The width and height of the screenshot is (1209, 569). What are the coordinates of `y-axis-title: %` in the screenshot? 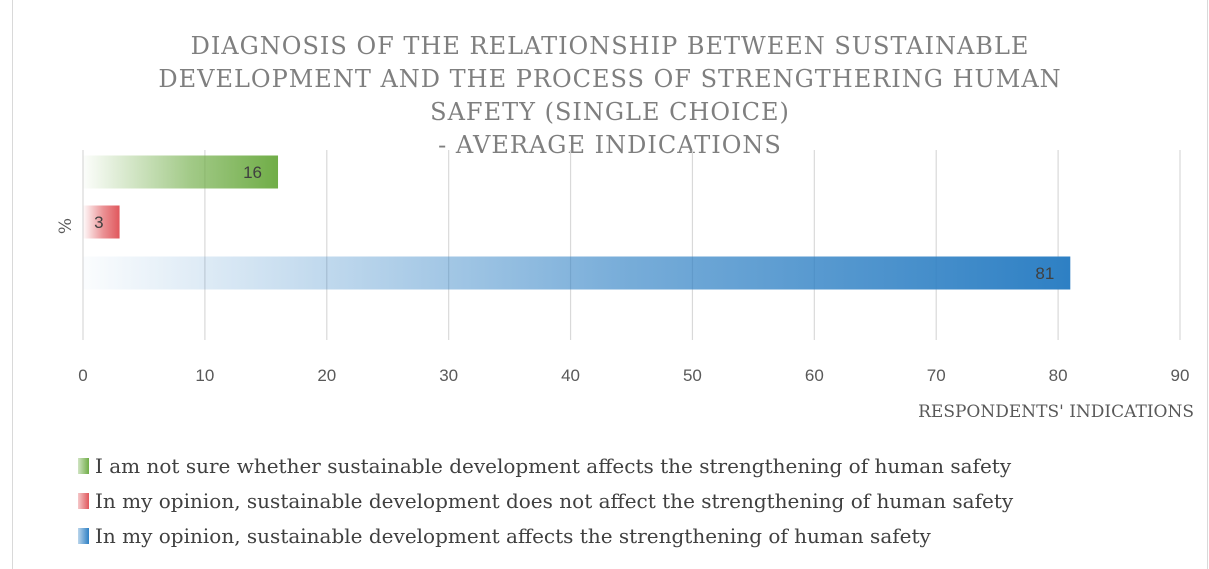 It's located at (66, 226).